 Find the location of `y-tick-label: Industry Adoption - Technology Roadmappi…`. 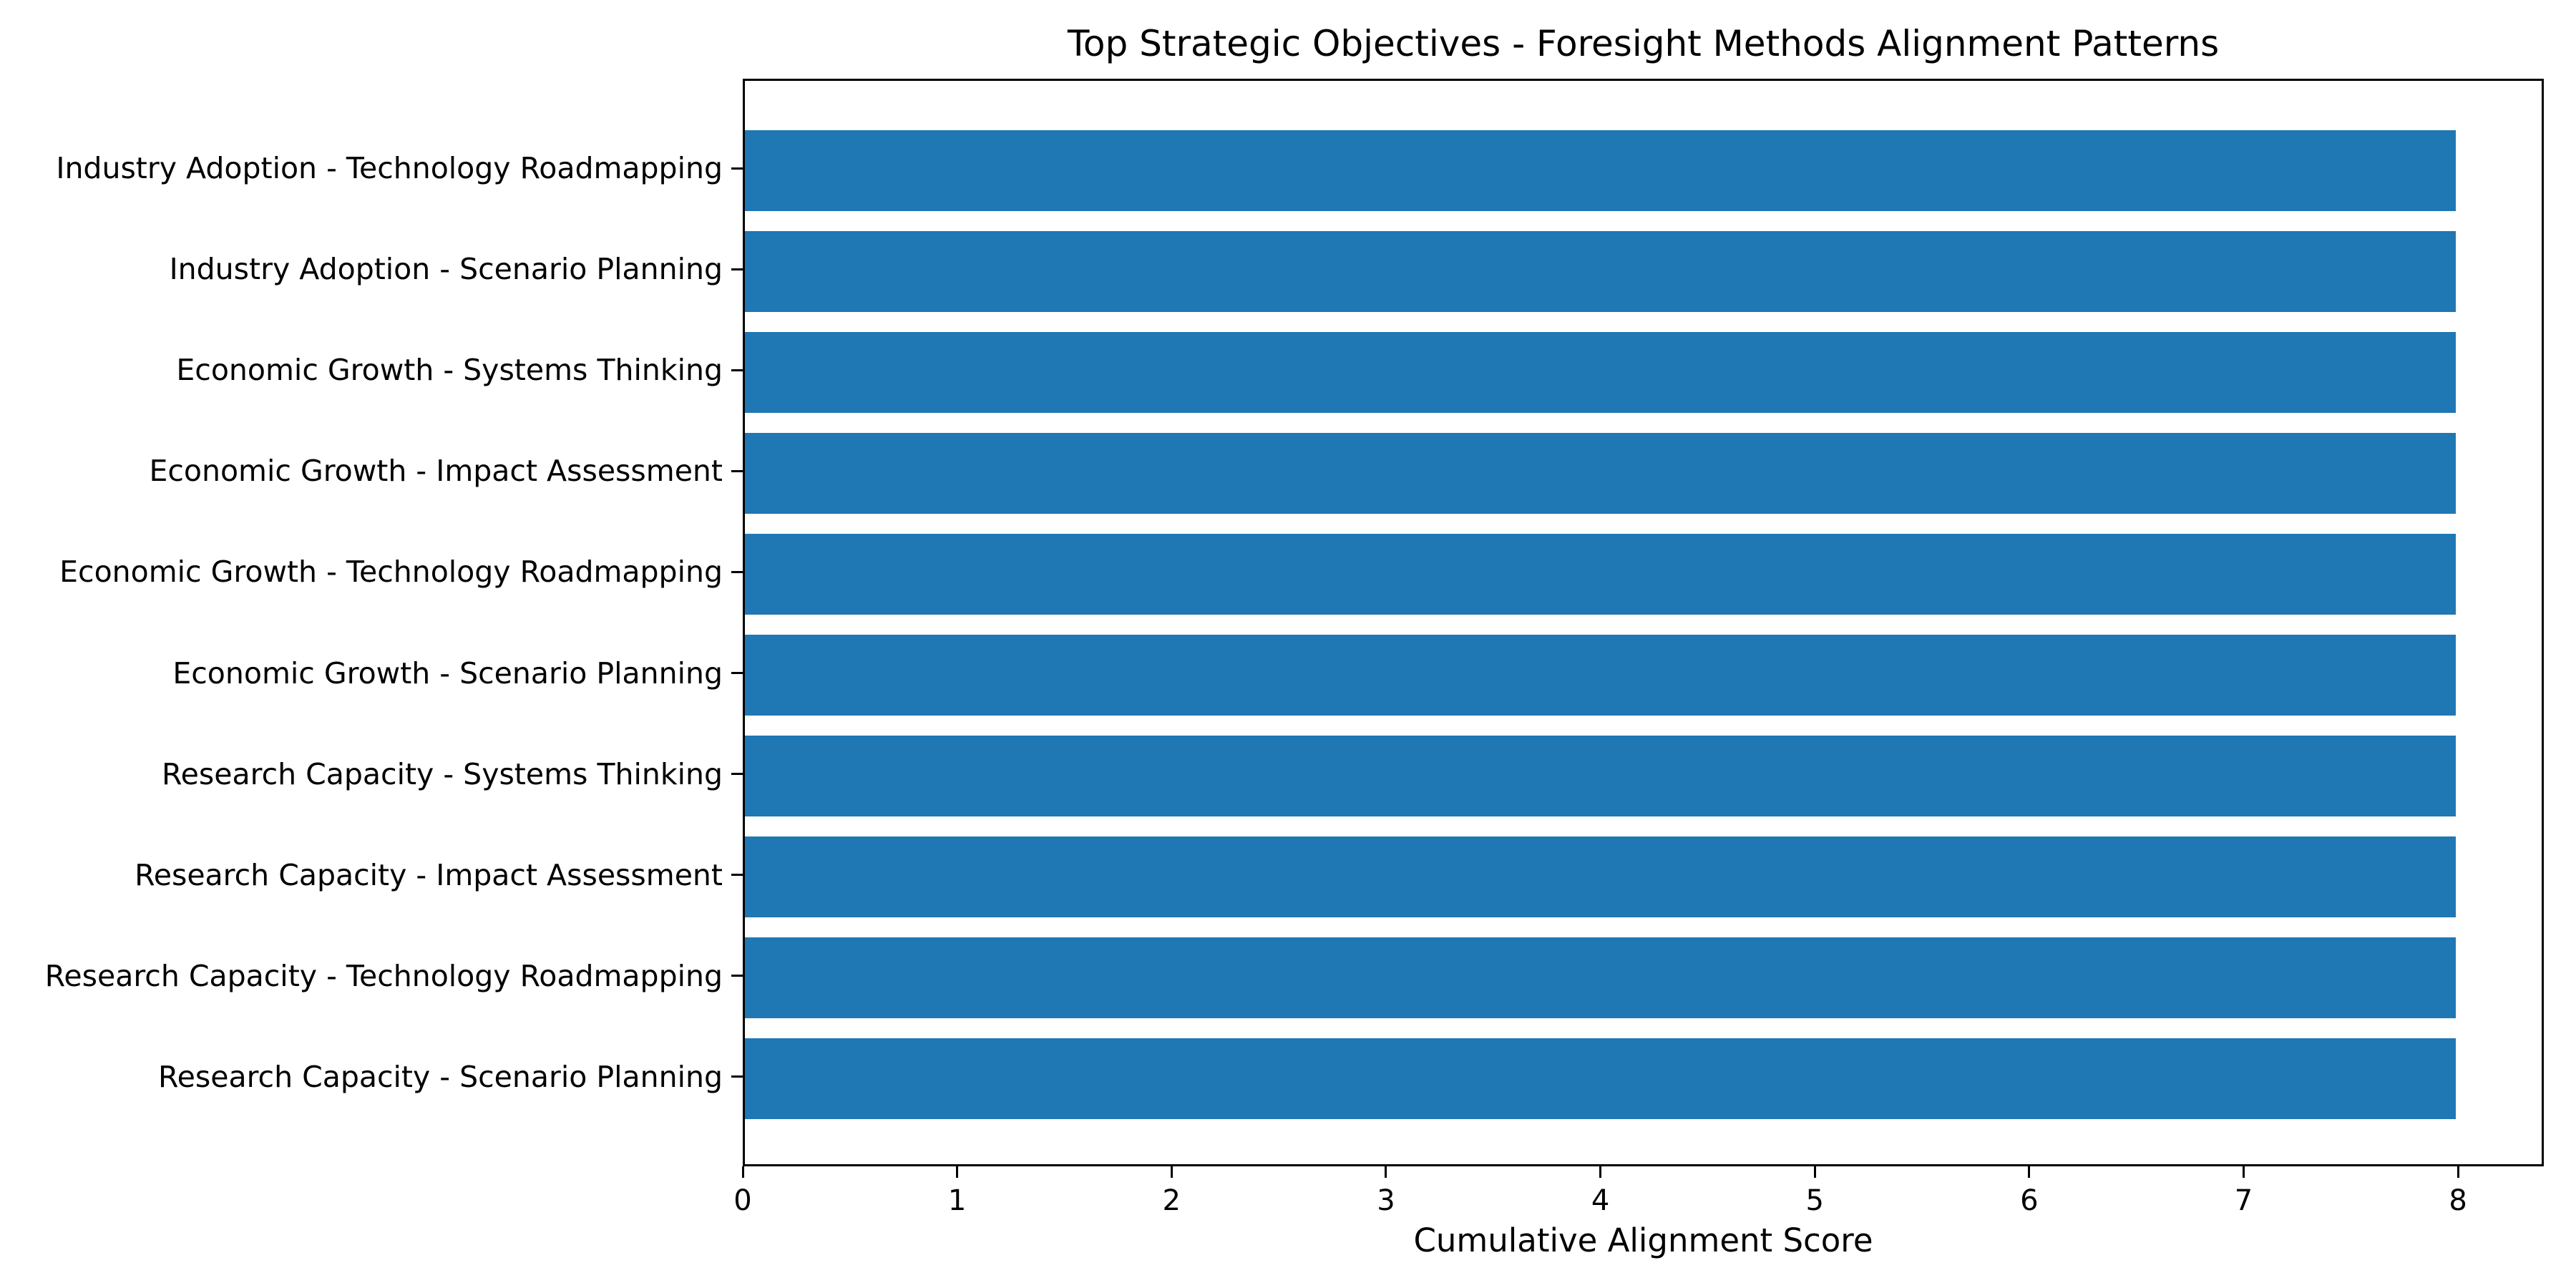

y-tick-label: Industry Adoption - Technology Roadmappi… is located at coordinates (390, 168).